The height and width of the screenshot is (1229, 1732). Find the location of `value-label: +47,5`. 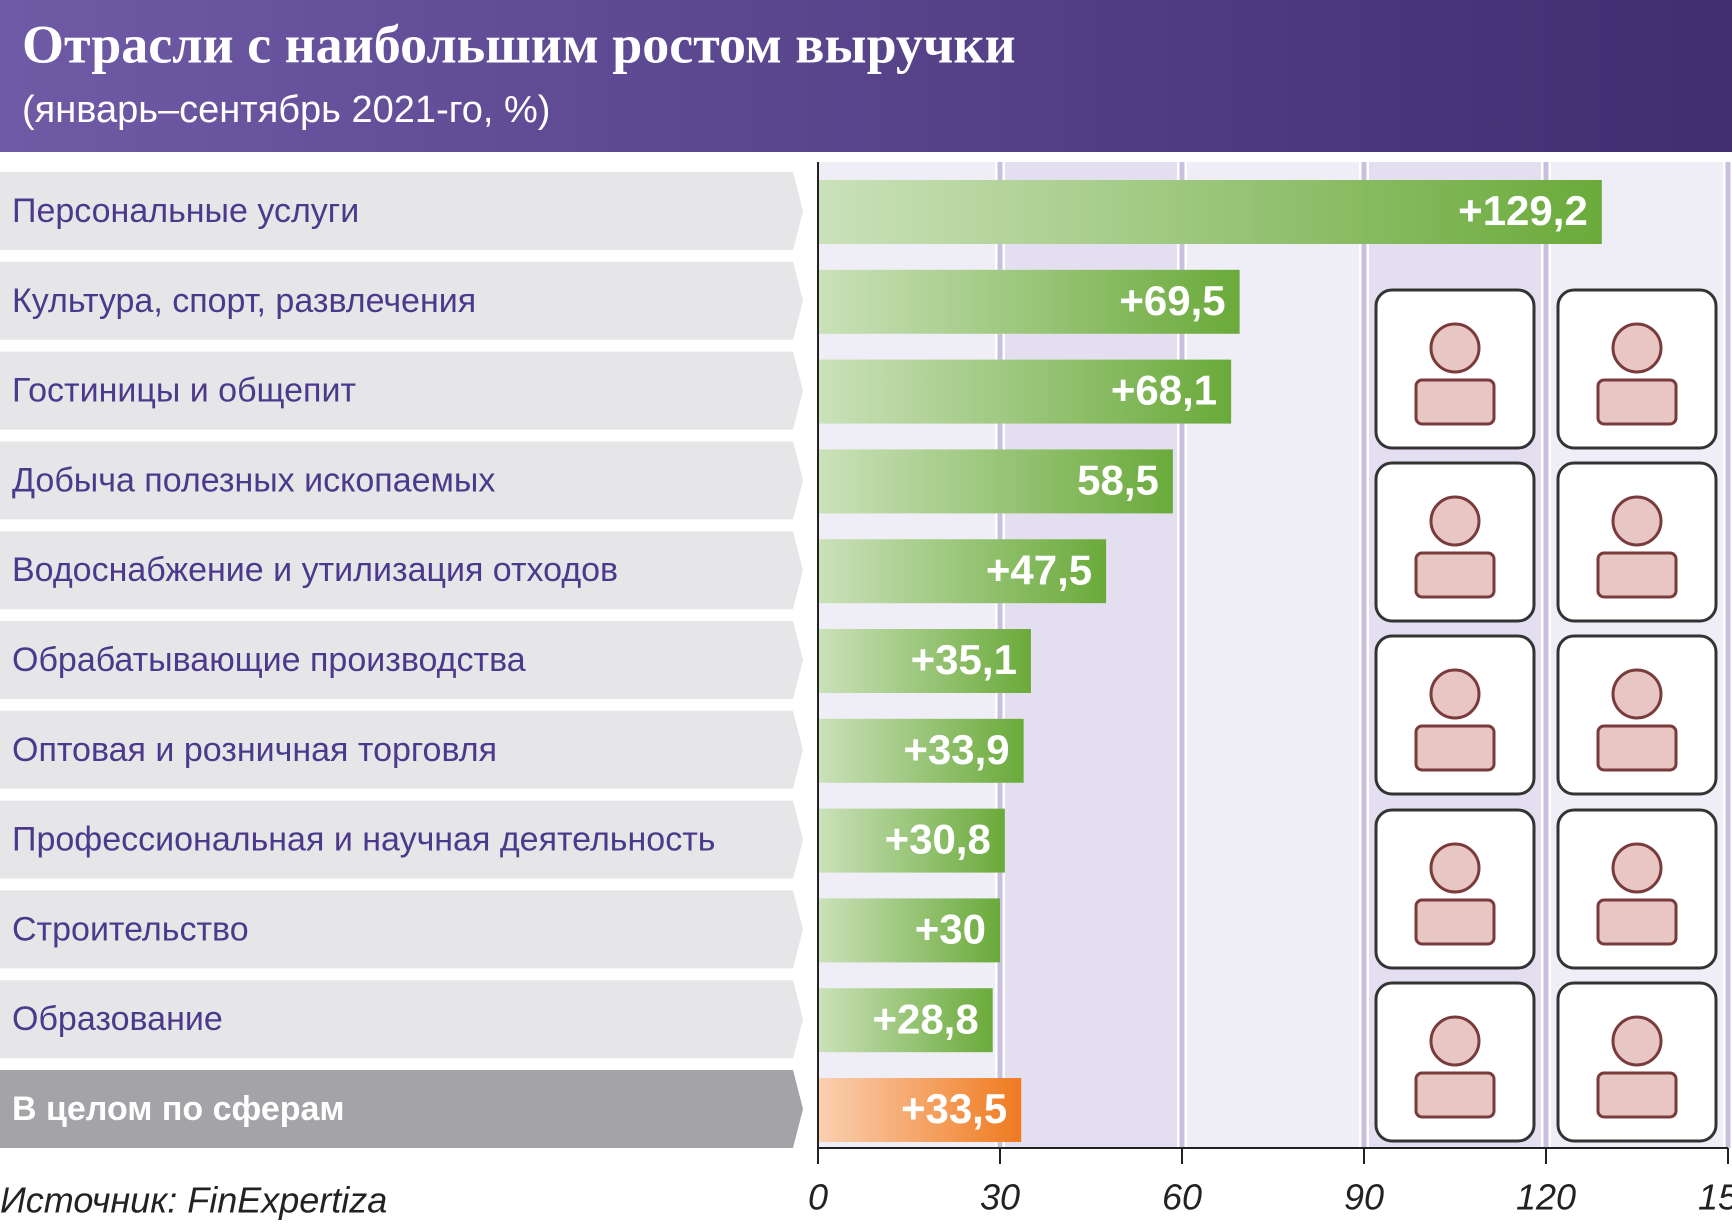

value-label: +47,5 is located at coordinates (1039, 569).